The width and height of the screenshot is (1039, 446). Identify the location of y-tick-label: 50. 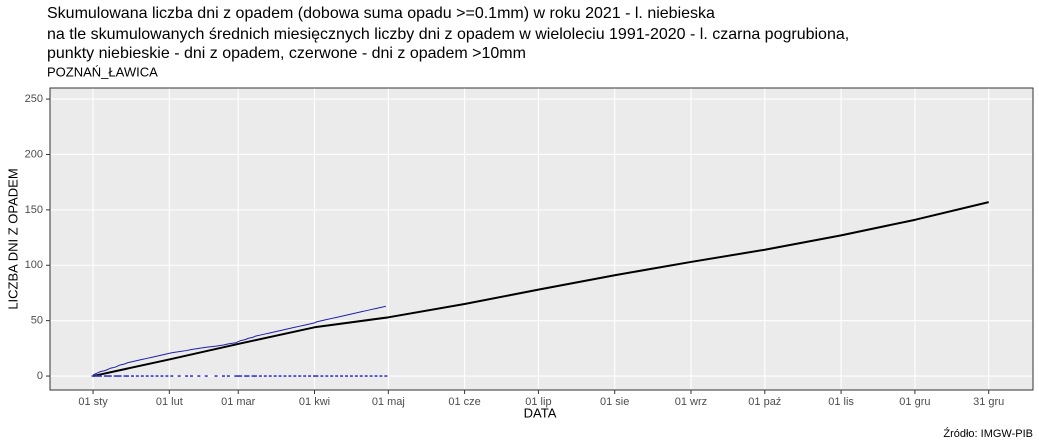
(37, 321).